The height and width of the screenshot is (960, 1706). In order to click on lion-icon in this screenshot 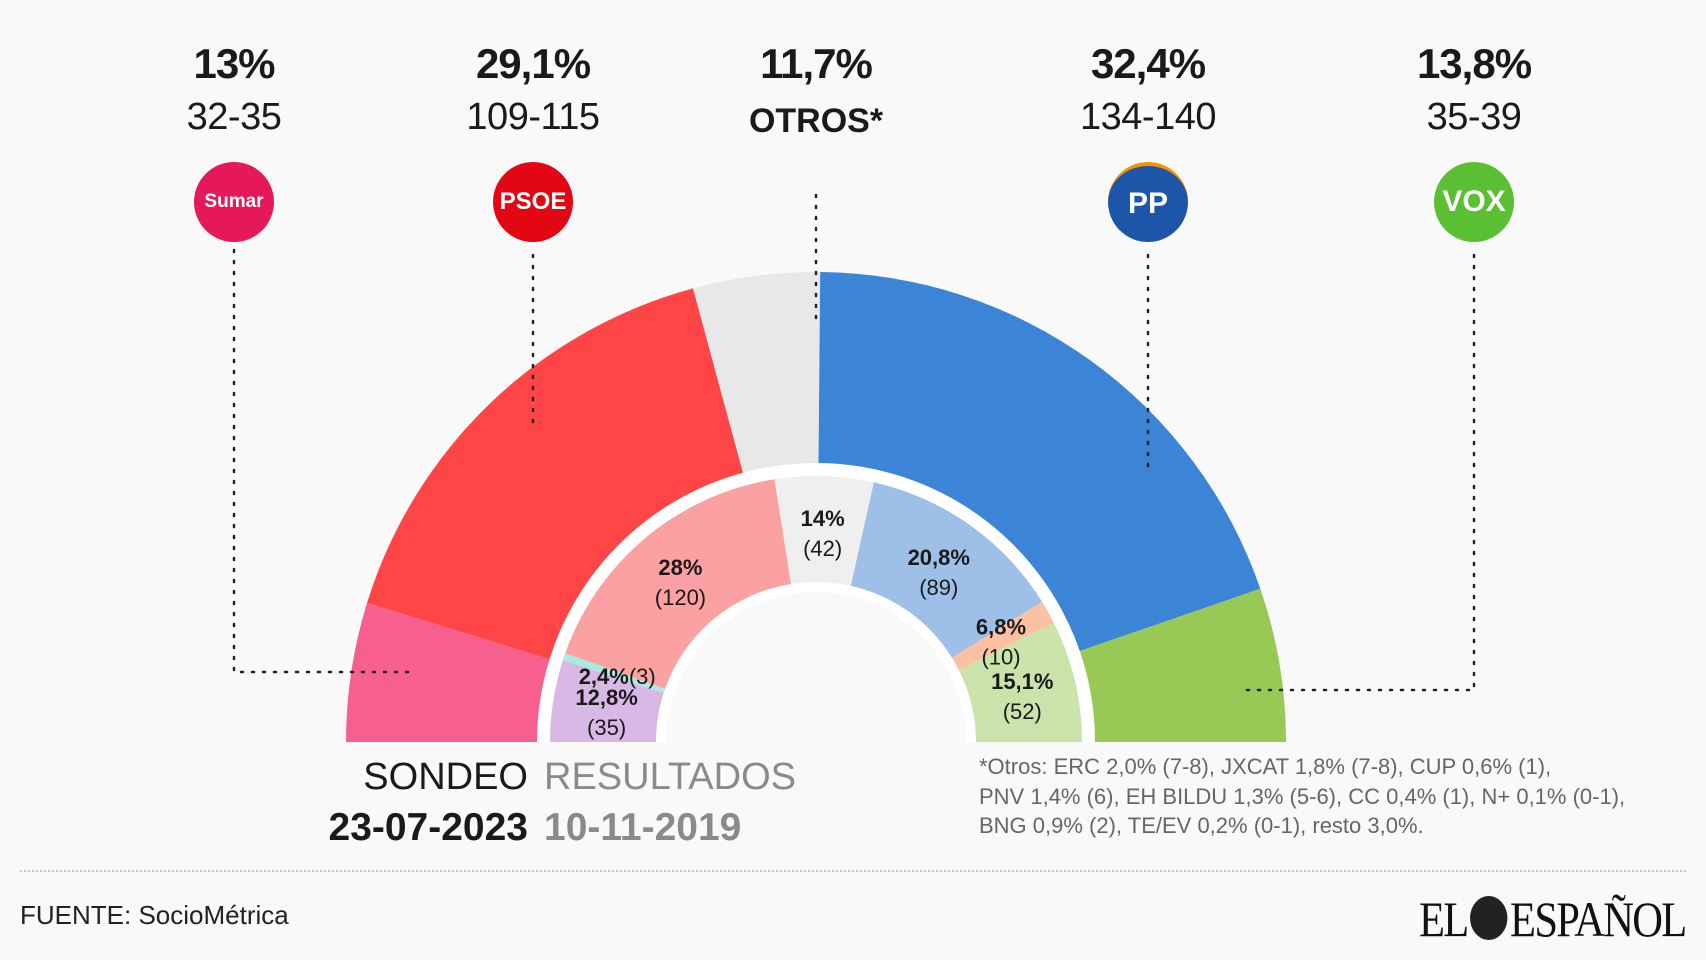, I will do `click(1489, 918)`.